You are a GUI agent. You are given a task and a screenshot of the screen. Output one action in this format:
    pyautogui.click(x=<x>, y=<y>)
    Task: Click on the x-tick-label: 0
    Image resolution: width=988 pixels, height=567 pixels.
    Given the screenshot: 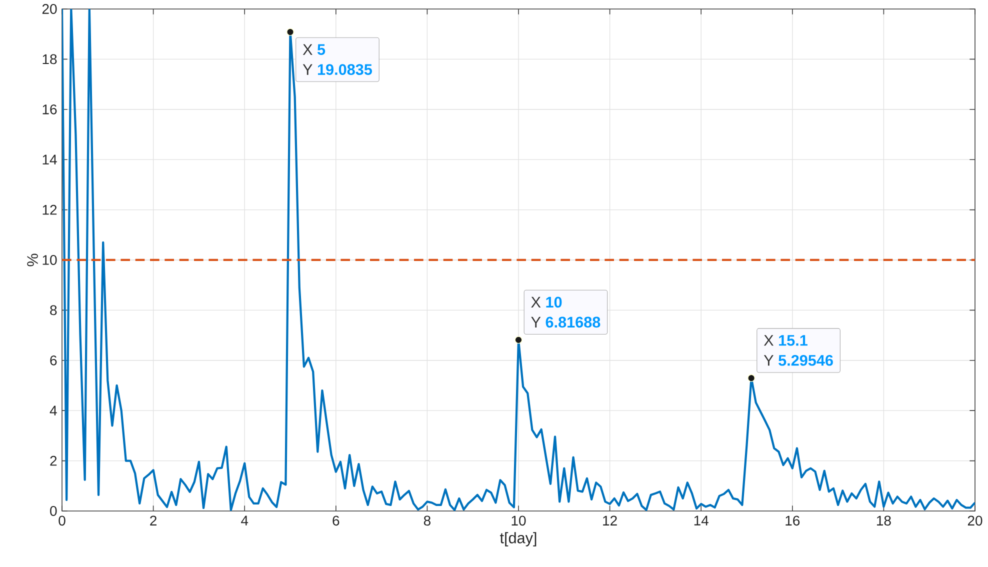 What is the action you would take?
    pyautogui.click(x=62, y=521)
    